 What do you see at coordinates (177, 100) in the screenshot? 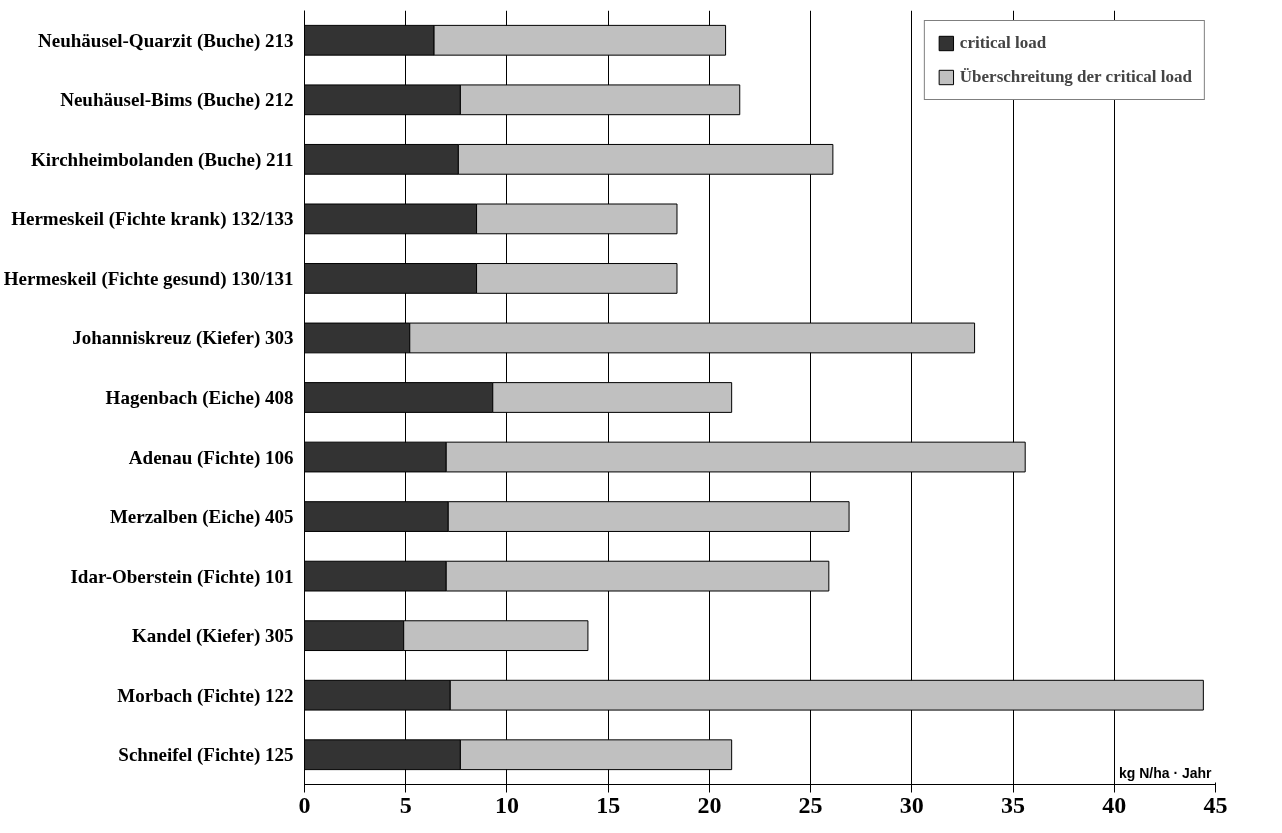
I see `y-tick-label: Neuhäusel-Bims (Buche) 212` at bounding box center [177, 100].